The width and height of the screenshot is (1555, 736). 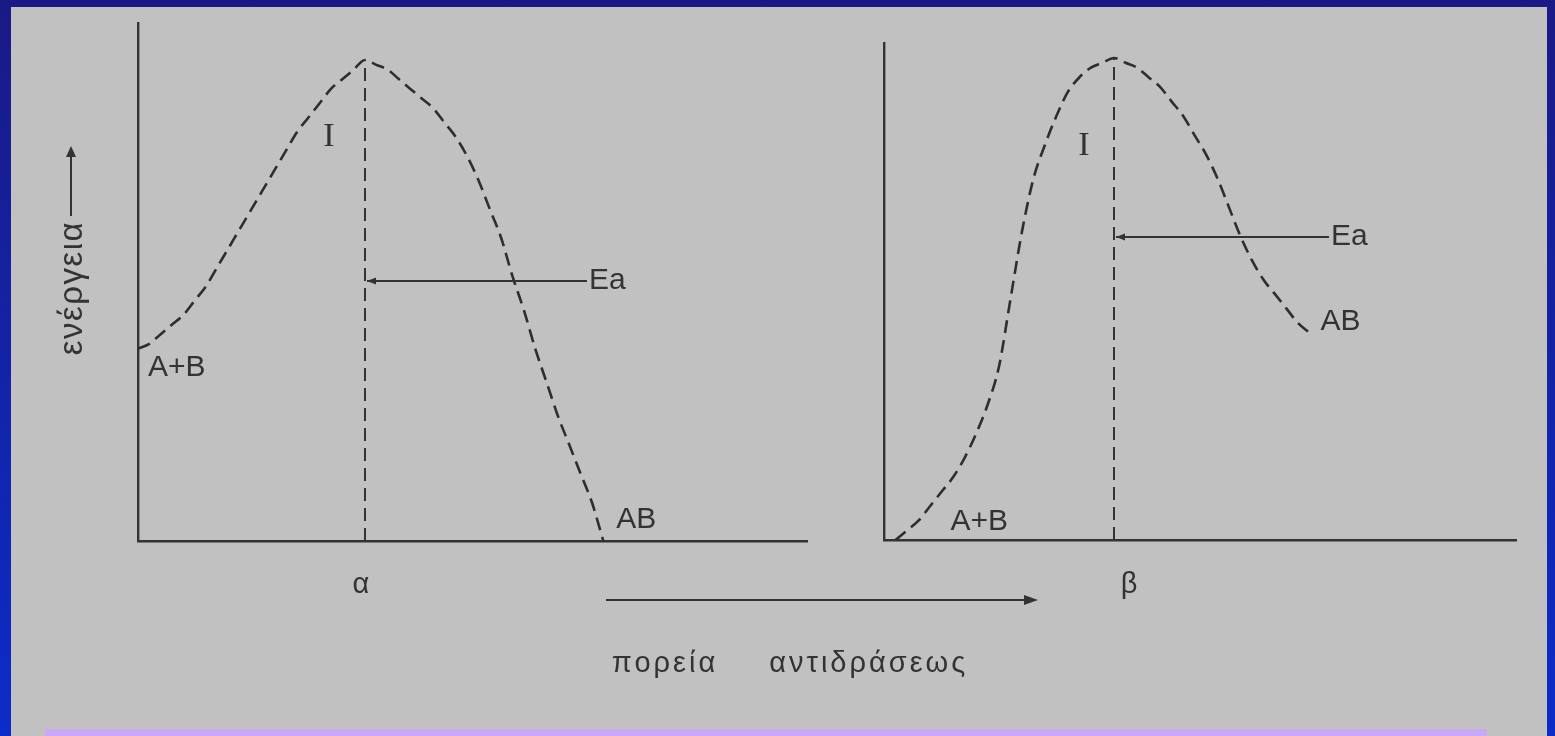 I want to click on text: β, so click(x=1129, y=583).